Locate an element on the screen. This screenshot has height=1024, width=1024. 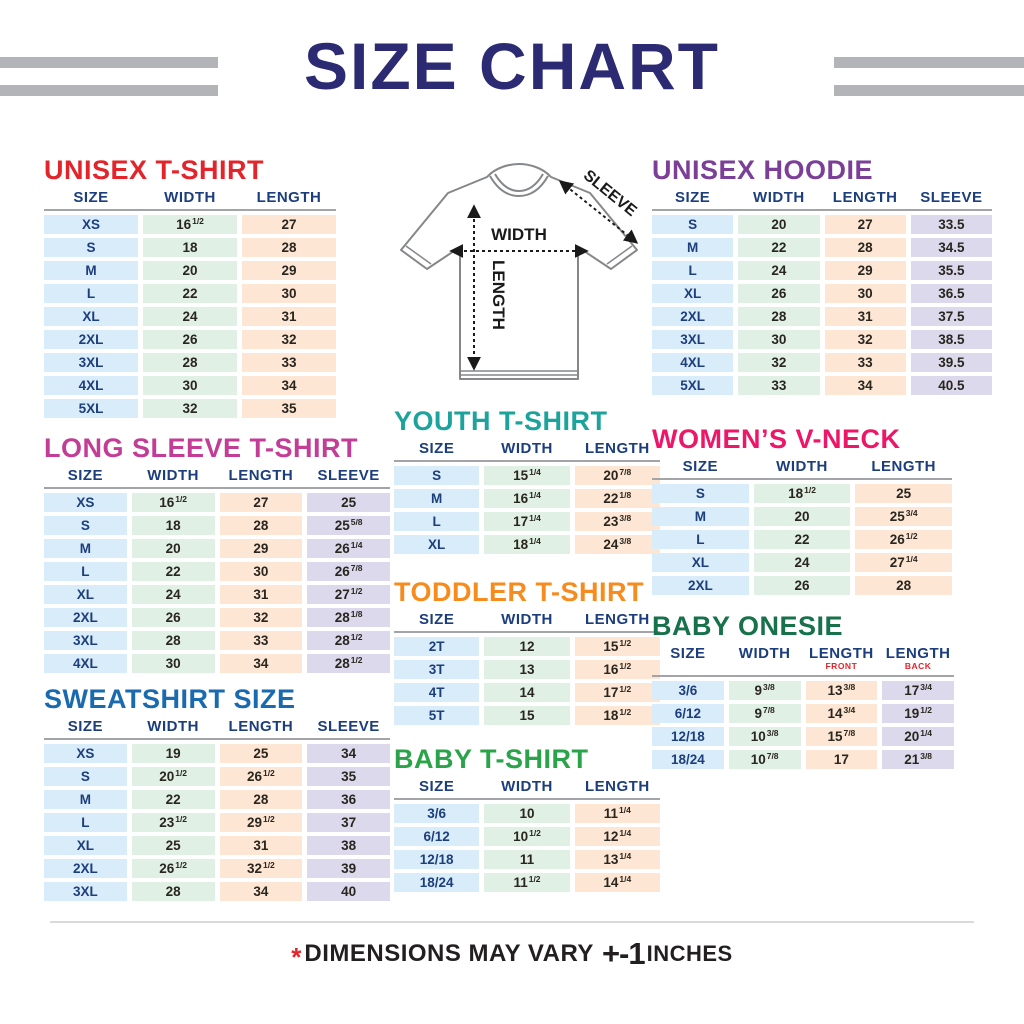
cell-length: 233/8 is located at coordinates (617, 521).